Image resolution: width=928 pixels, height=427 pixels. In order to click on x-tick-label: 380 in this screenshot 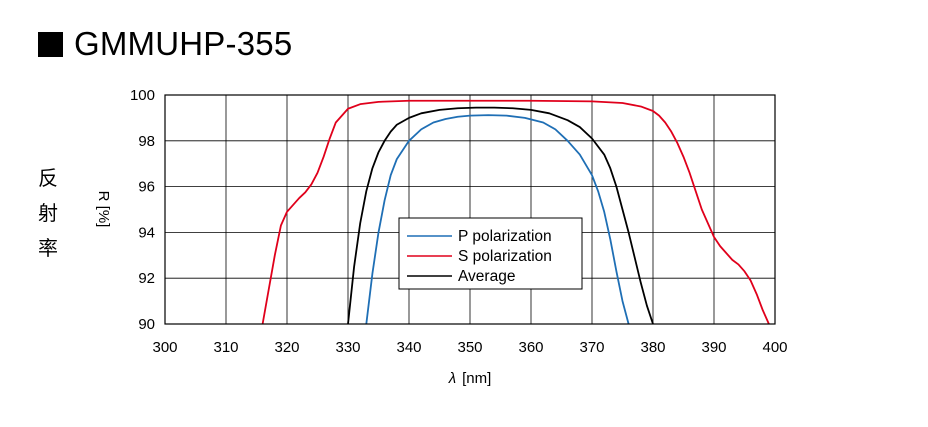, I will do `click(652, 347)`.